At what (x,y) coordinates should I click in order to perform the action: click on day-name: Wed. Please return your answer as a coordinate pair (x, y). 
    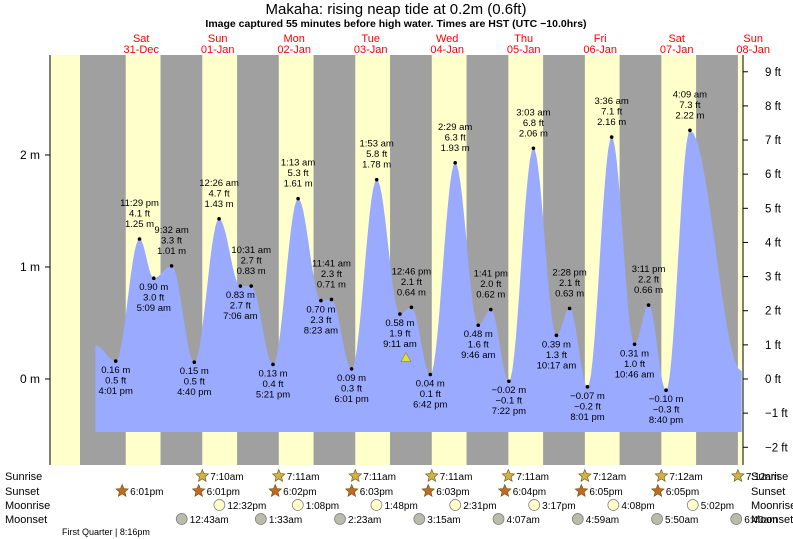
    Looking at the image, I should click on (447, 39).